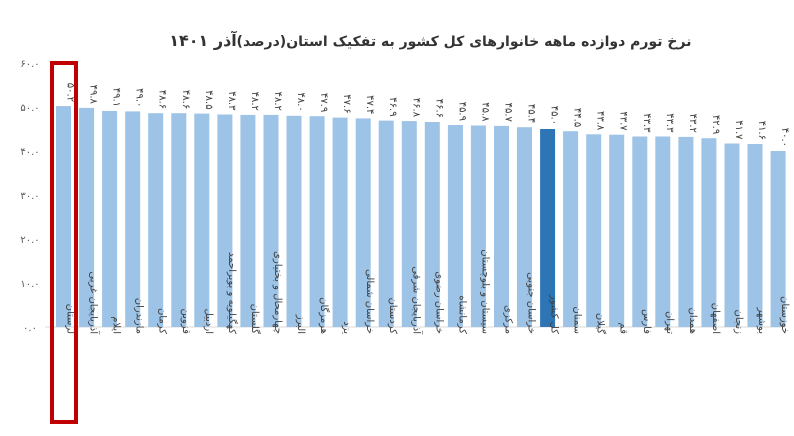  I want to click on category-label: کرمانشاه, so click(461, 314).